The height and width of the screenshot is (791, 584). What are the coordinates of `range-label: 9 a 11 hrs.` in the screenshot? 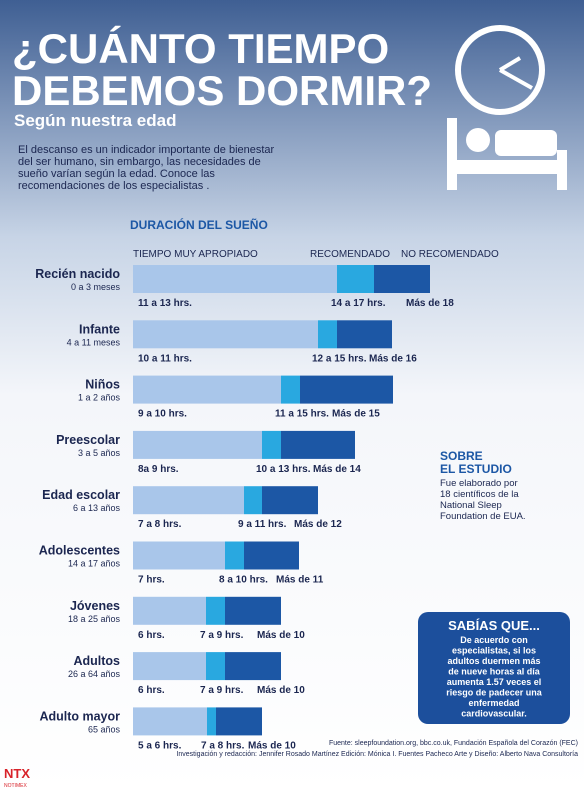 It's located at (262, 524).